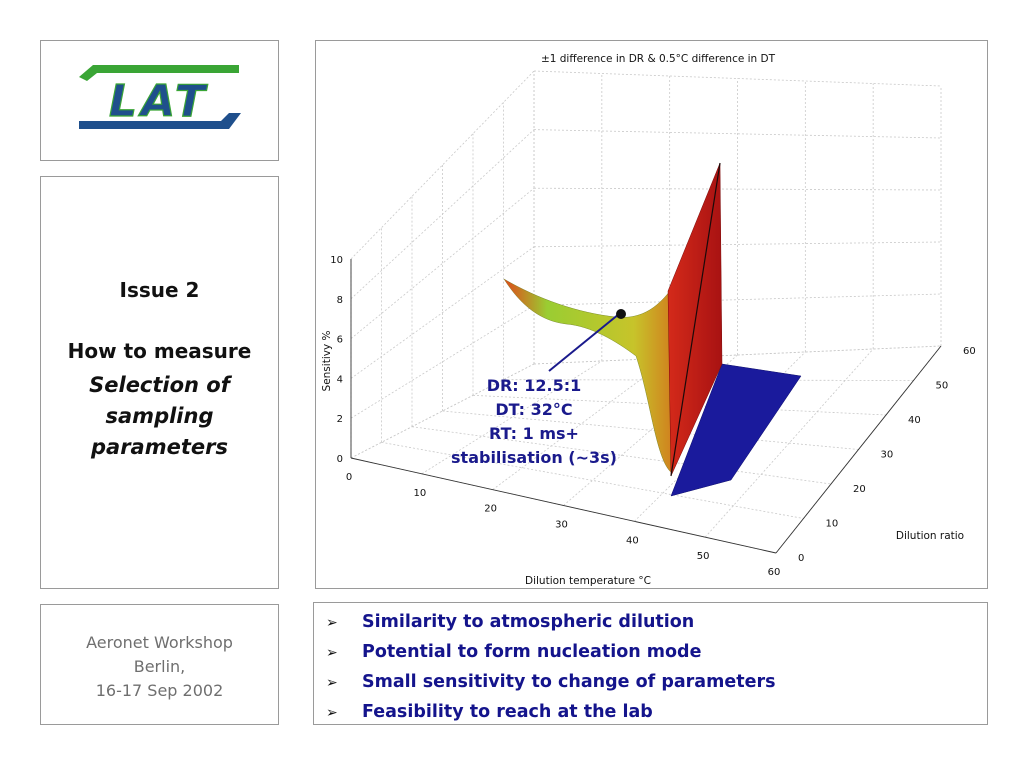 The image size is (1024, 768). Describe the element at coordinates (490, 509) in the screenshot. I see `x-tick-label: 20` at that location.